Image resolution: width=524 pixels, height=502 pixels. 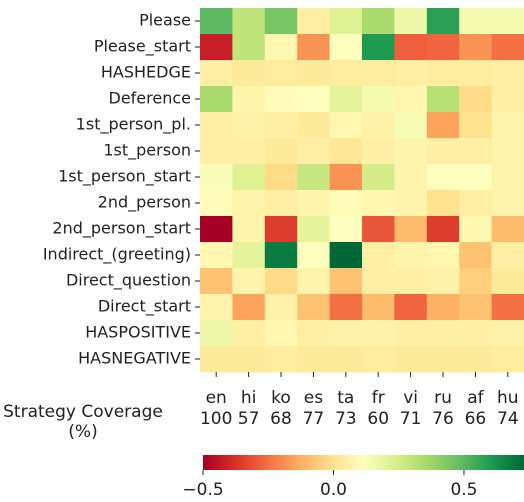 What do you see at coordinates (363, 462) in the screenshot?
I see `colorbar` at bounding box center [363, 462].